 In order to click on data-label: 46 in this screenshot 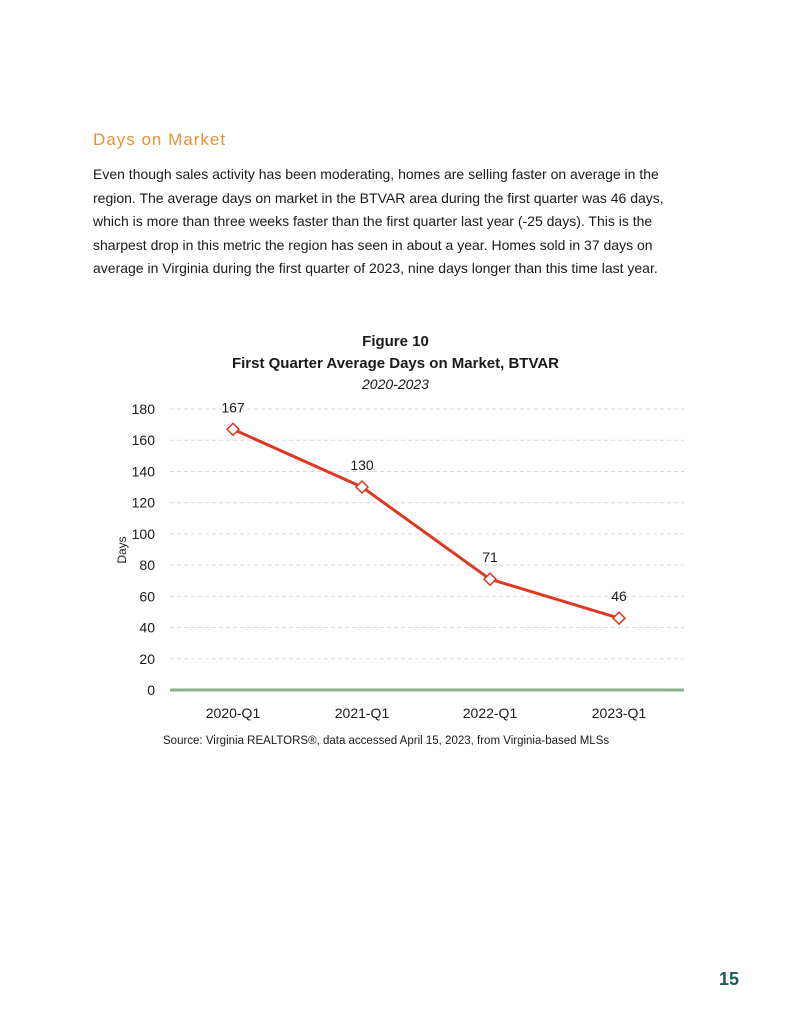, I will do `click(619, 596)`.